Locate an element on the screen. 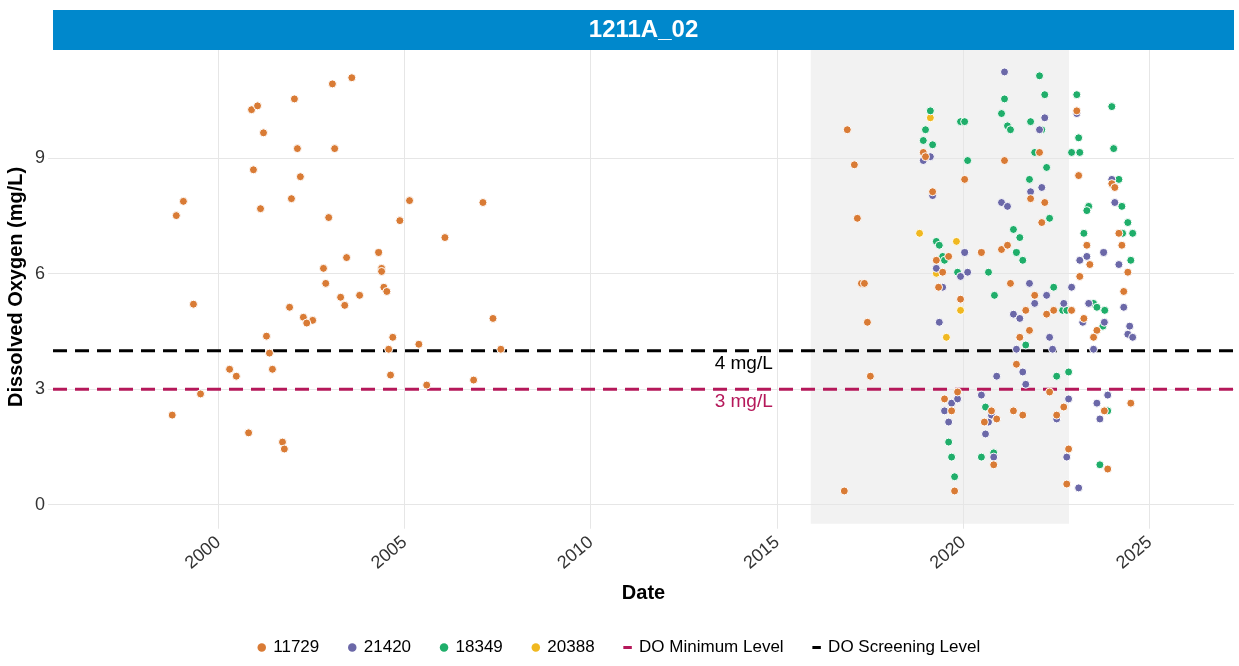 Image resolution: width=1239 pixels, height=666 pixels. annotation: 3 mg/L is located at coordinates (743, 401).